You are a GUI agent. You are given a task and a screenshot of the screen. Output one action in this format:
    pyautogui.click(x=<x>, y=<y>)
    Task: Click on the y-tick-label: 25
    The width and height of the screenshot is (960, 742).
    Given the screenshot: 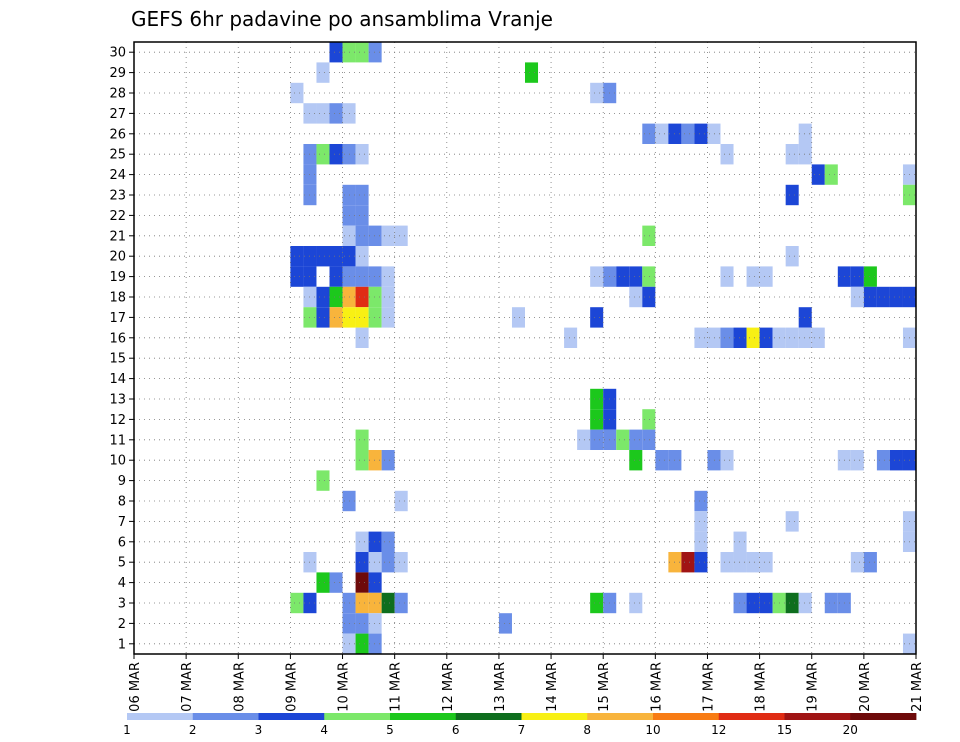 What is the action you would take?
    pyautogui.click(x=117, y=155)
    